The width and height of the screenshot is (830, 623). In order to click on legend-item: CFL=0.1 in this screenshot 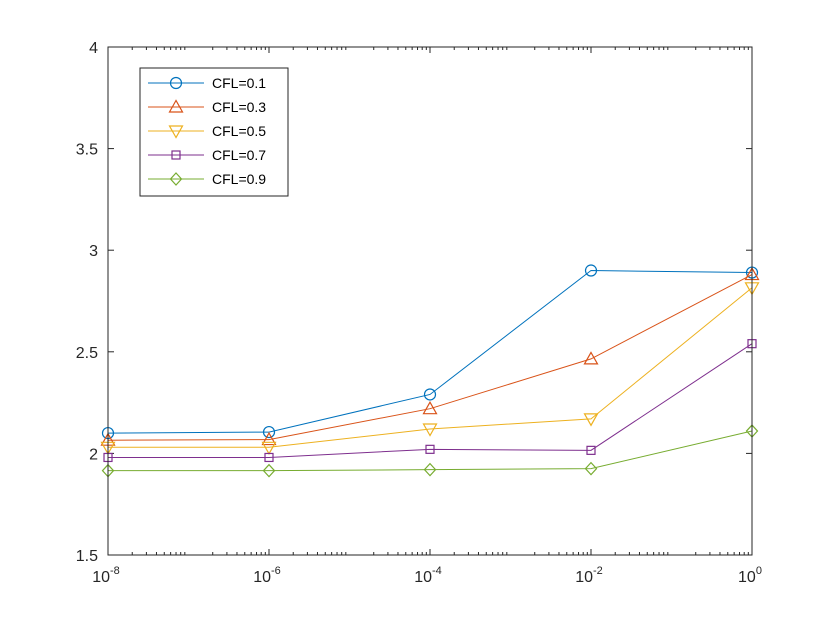, I will do `click(207, 83)`.